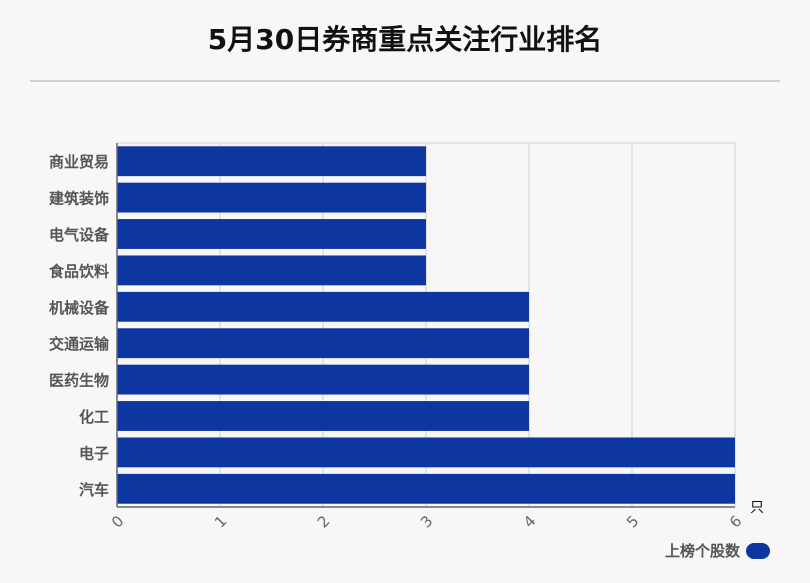  I want to click on x-tick-label: 0, so click(117, 521).